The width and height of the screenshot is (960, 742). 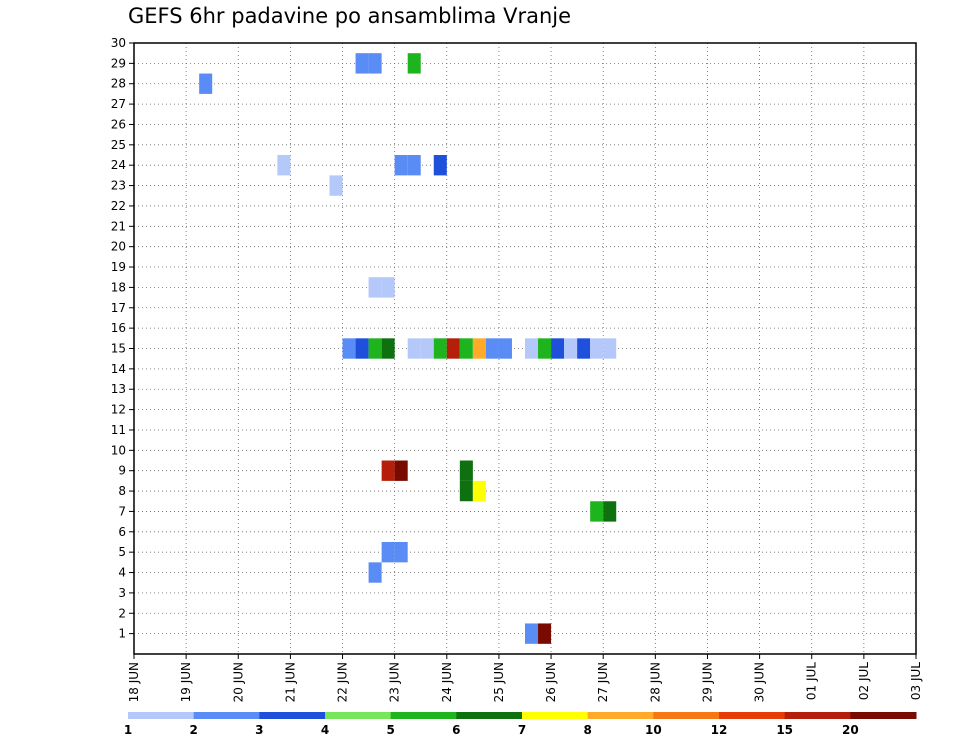 What do you see at coordinates (118, 145) in the screenshot?
I see `y-tick-label: 25` at bounding box center [118, 145].